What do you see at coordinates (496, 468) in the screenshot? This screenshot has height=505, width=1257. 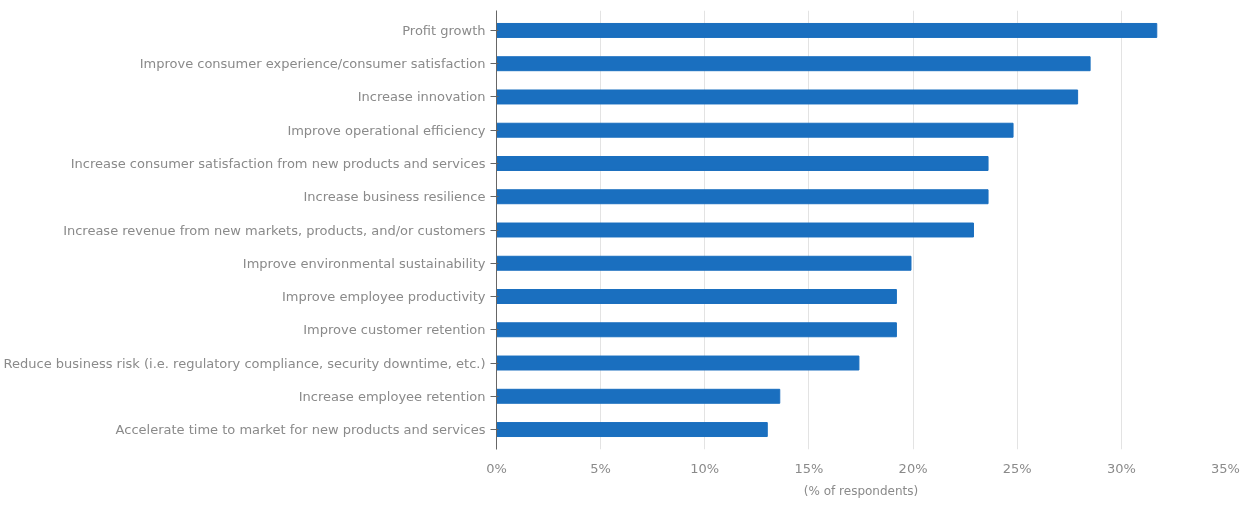 I see `x-tick-label: 0%` at bounding box center [496, 468].